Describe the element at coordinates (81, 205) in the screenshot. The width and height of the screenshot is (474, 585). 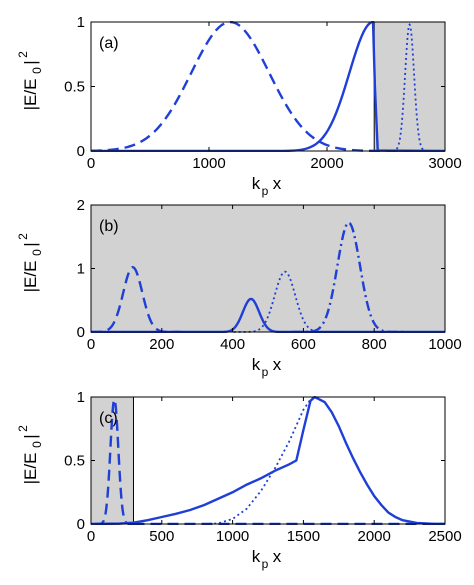
I see `y-tick-label: 2` at that location.